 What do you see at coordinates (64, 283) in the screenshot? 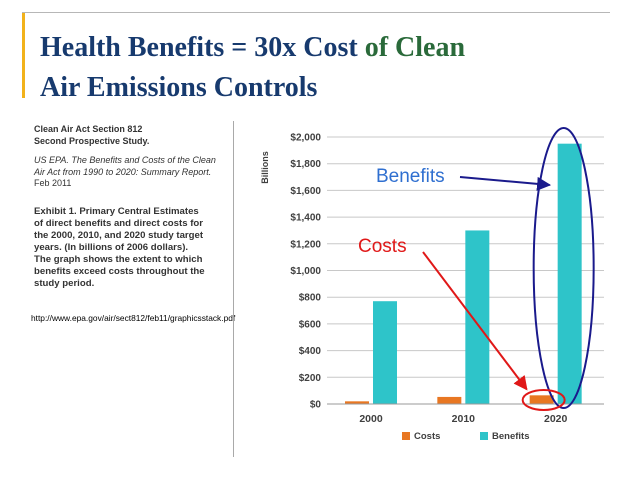
I see `exhibit-line: study period.` at bounding box center [64, 283].